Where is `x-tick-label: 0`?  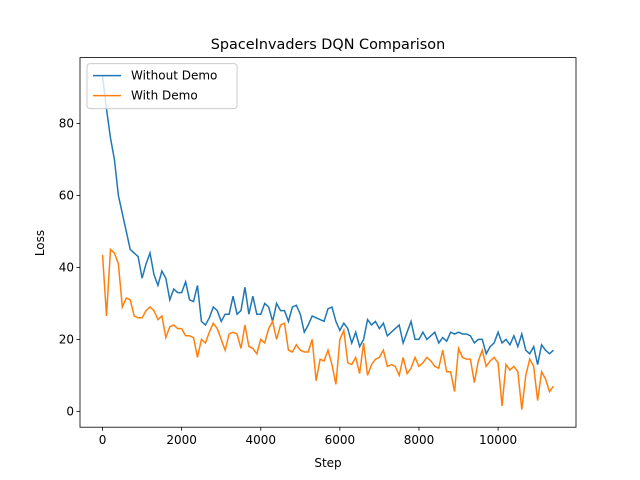
x-tick-label: 0 is located at coordinates (103, 440).